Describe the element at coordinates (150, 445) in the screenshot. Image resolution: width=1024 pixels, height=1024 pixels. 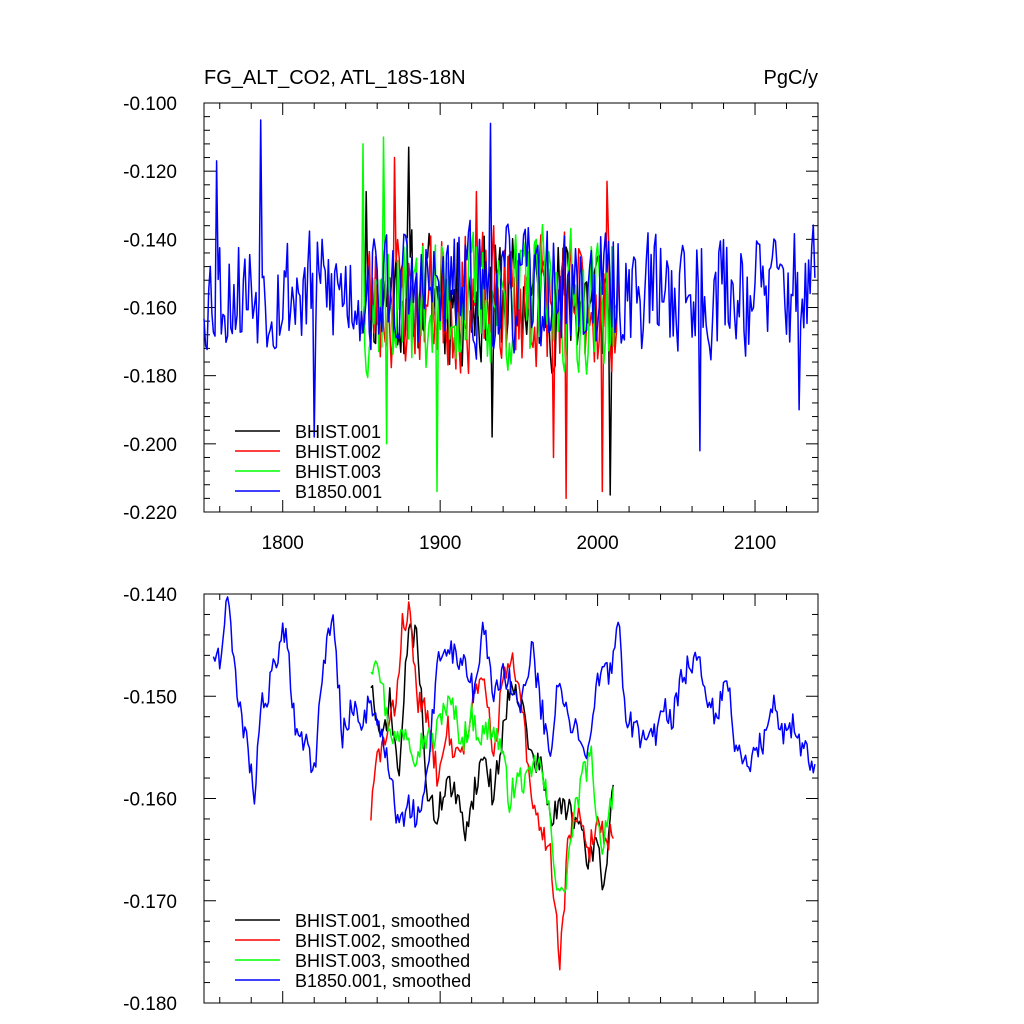
I see `y-tick-label: -0.200` at that location.